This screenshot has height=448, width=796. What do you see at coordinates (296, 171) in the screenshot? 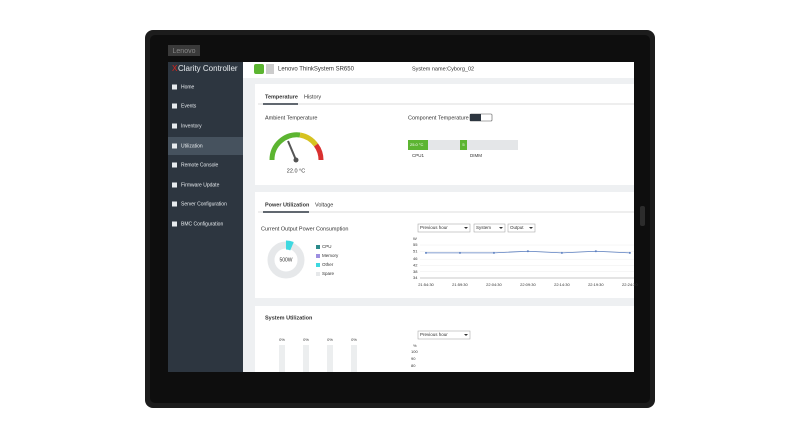
I see `ambient-value: 22.0 °C` at bounding box center [296, 171].